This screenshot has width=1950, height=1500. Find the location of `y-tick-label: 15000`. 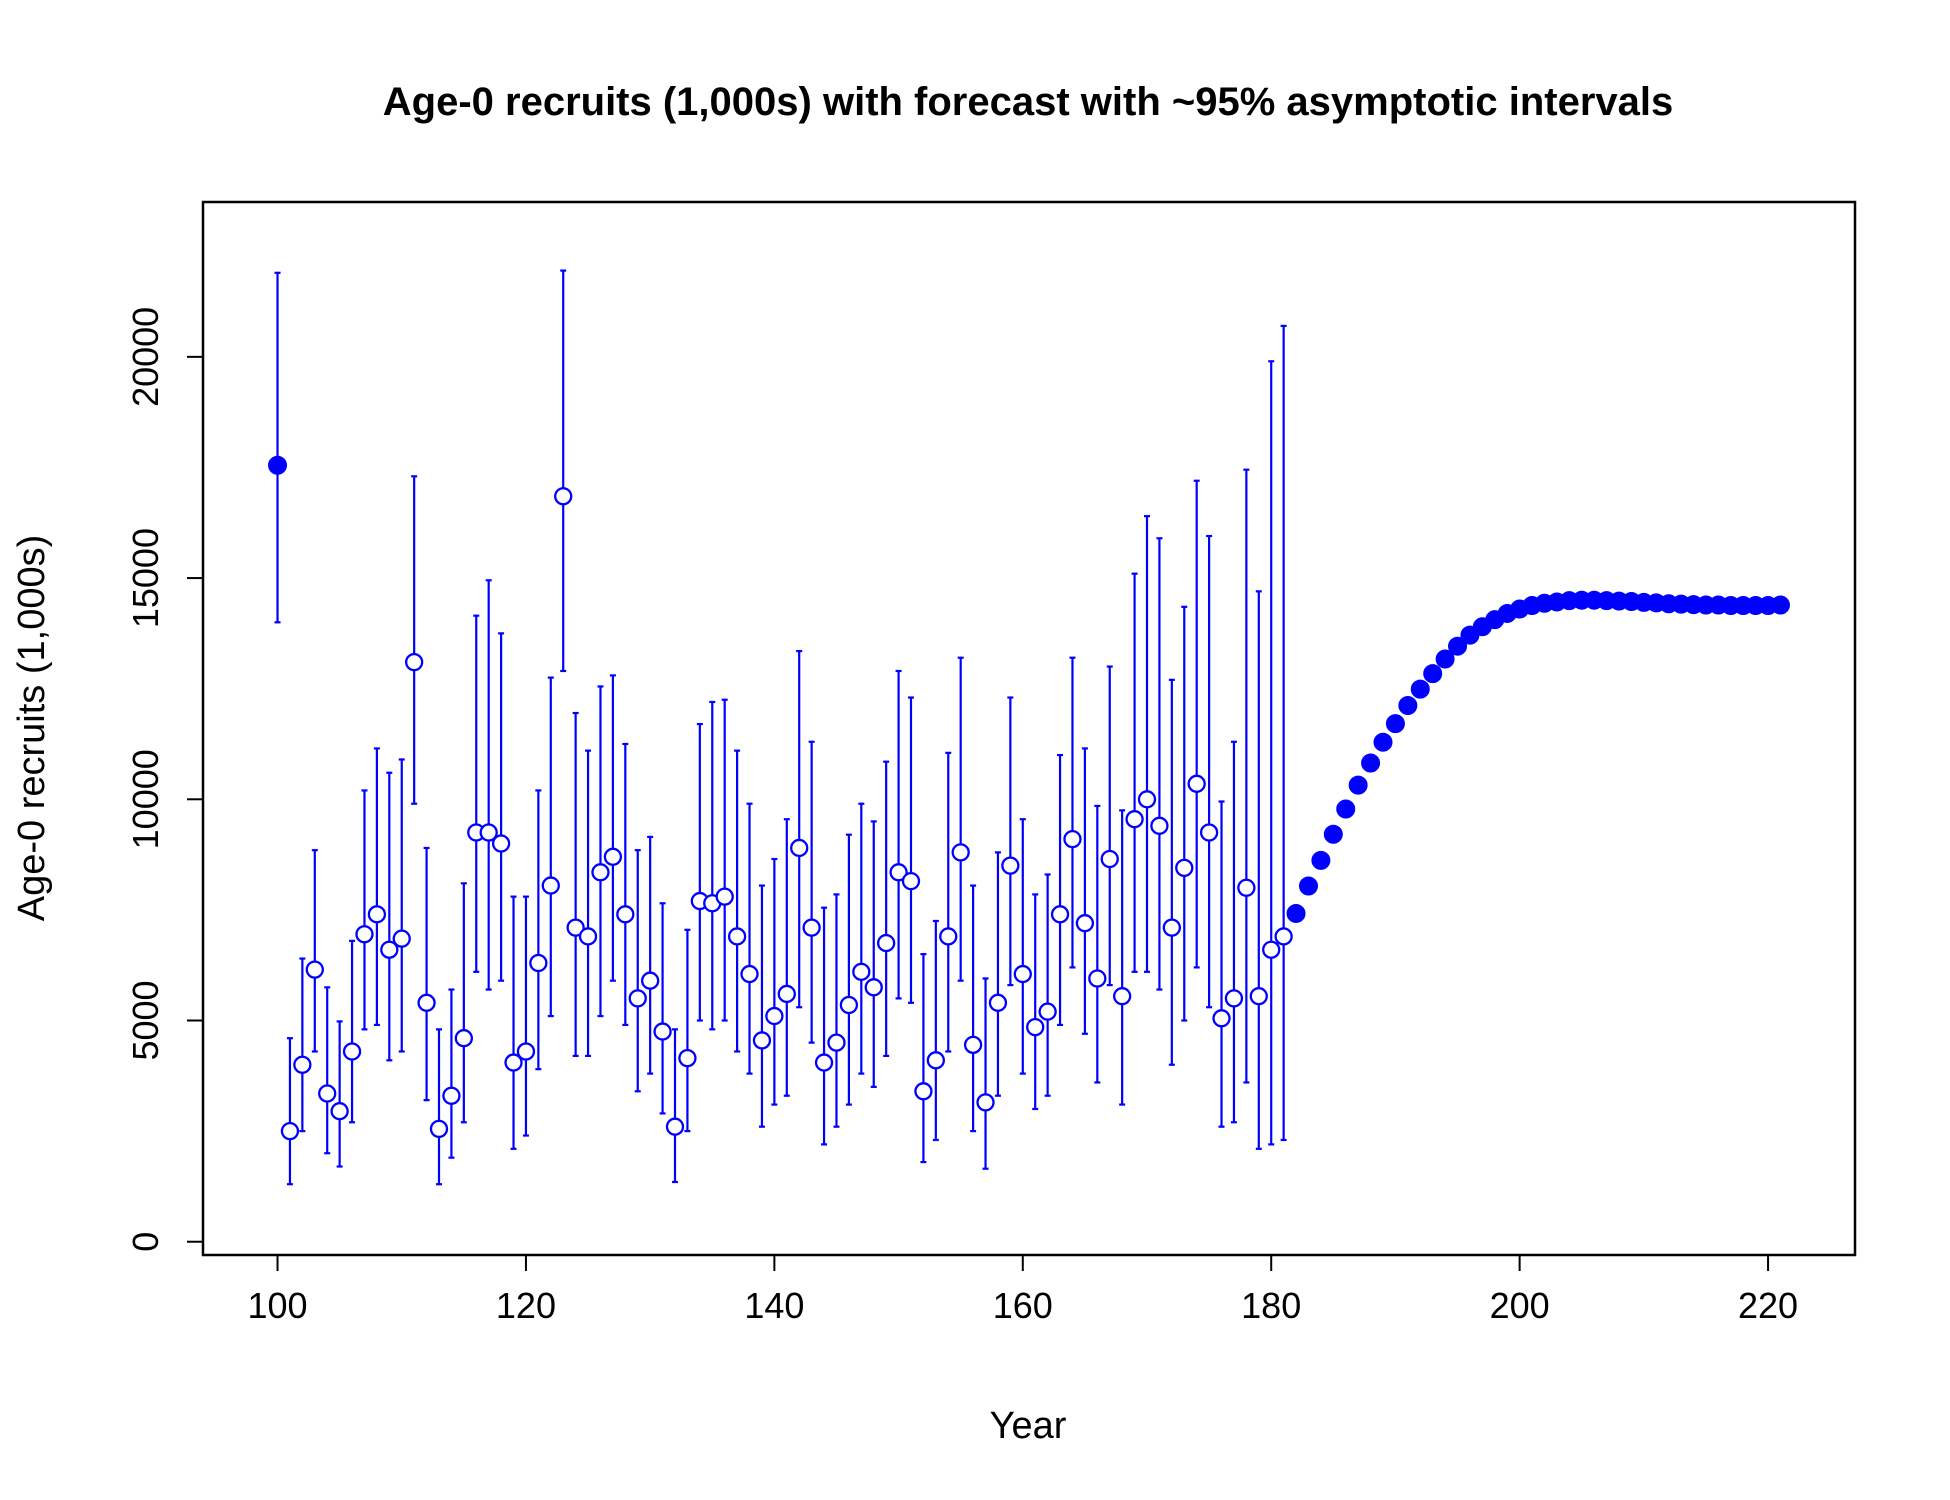

y-tick-label: 15000 is located at coordinates (145, 578).